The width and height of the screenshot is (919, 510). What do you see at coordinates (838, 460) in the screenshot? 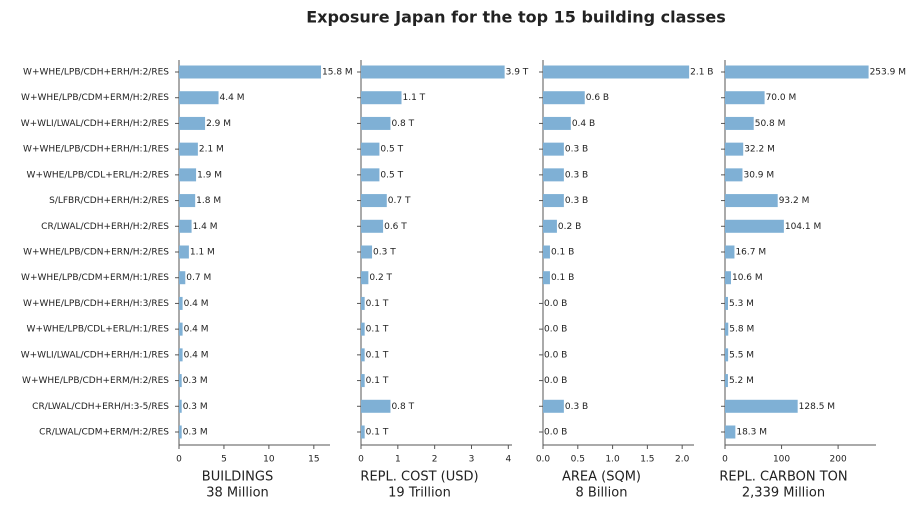
I see `x-tick-label: 200` at bounding box center [838, 460].